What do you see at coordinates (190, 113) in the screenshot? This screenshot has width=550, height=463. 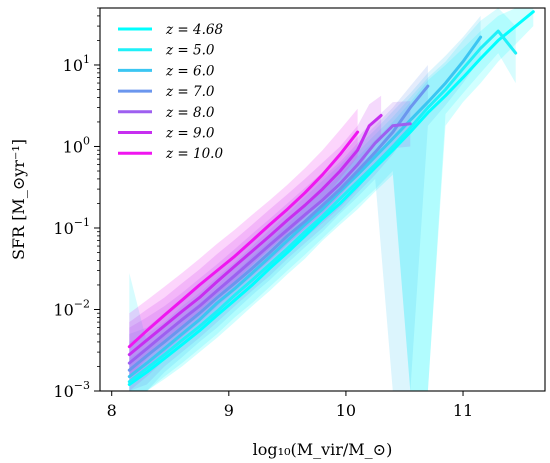 I see `legend-label-5: z = 8.0` at bounding box center [190, 113].